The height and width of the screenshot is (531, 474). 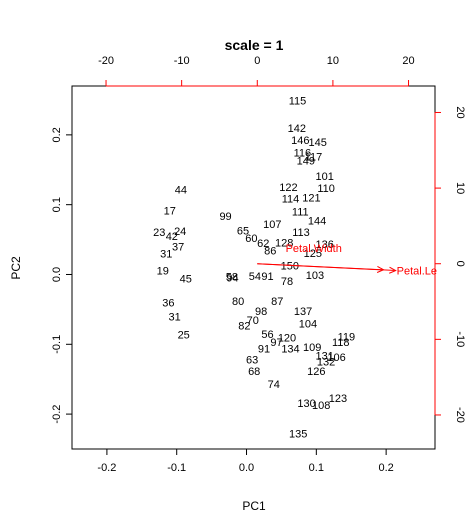 I want to click on observation-label: 19, so click(x=163, y=271).